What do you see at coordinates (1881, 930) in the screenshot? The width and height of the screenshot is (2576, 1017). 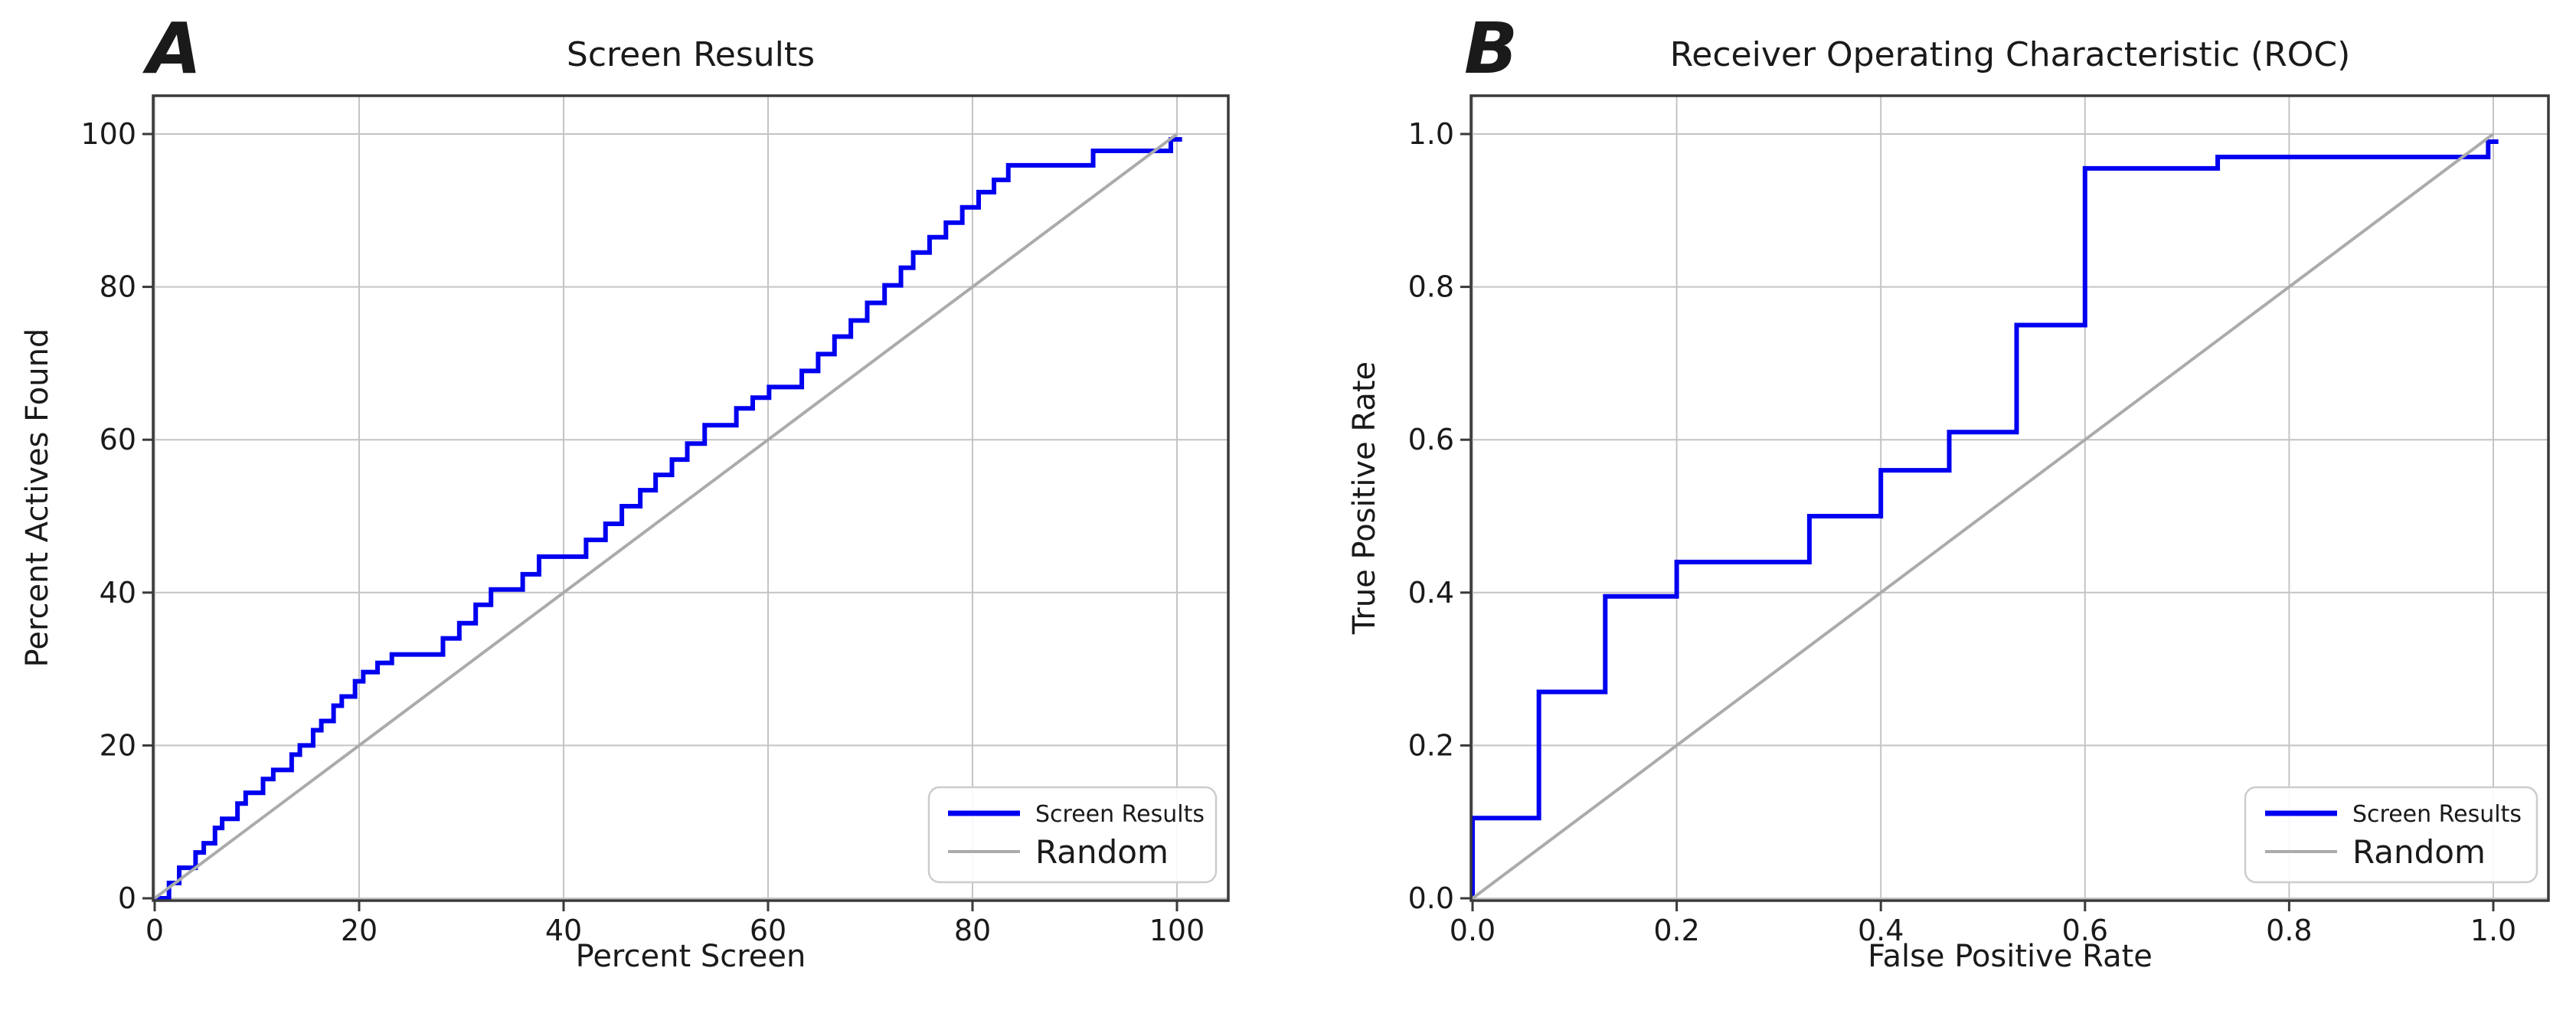 I see `x-tick-label: 0.4` at bounding box center [1881, 930].